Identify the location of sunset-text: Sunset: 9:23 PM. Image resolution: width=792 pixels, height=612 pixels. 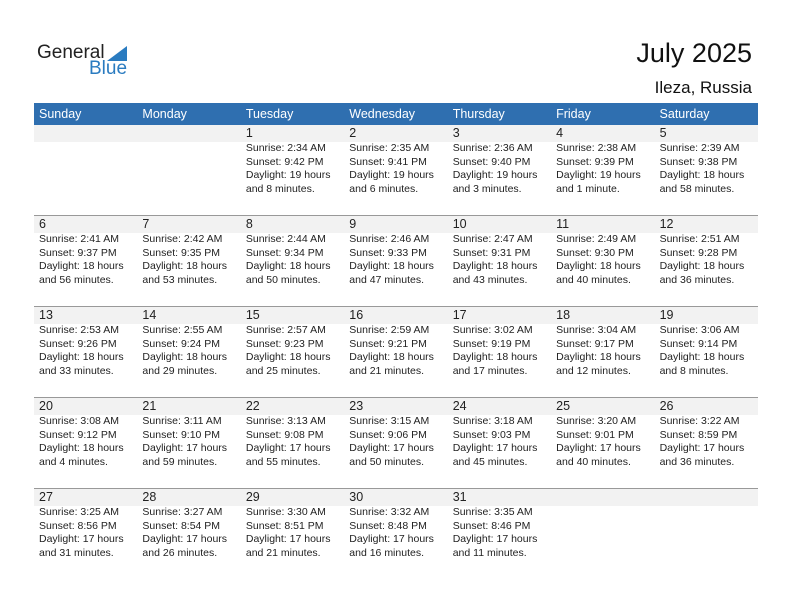
(284, 343).